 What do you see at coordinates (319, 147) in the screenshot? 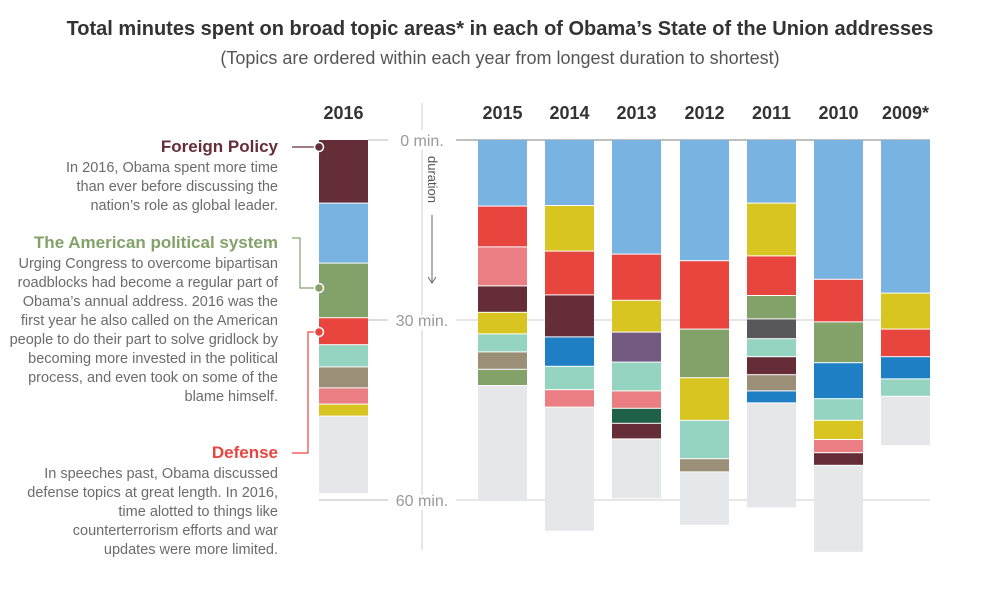
I see `marker-foreign-policy` at bounding box center [319, 147].